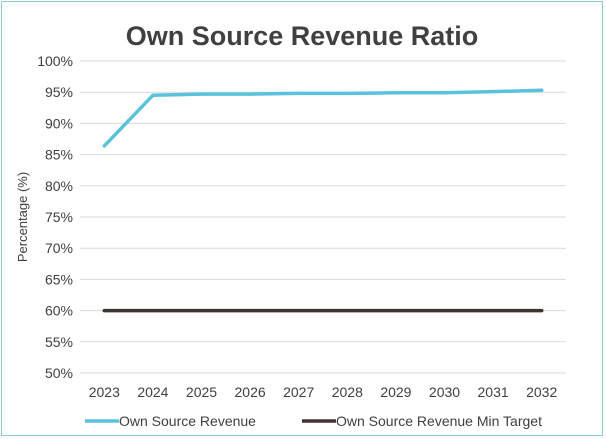  Describe the element at coordinates (201, 392) in the screenshot. I see `x-tick-label: 2025` at that location.